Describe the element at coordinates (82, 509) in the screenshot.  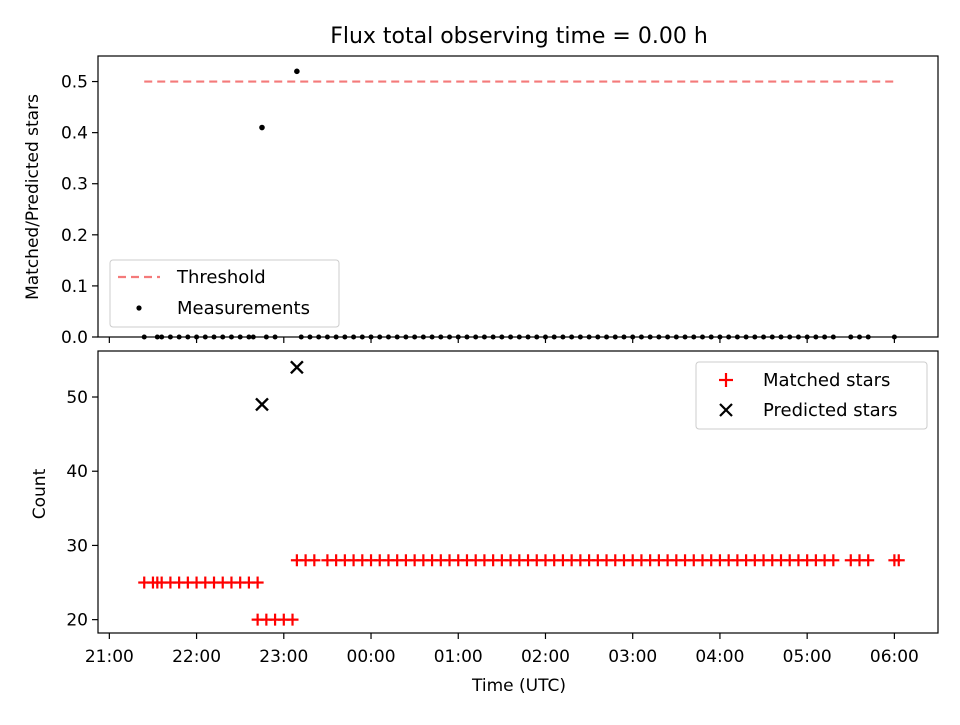
I see `bottom-y-ticks: 20 30 40 50` at that location.